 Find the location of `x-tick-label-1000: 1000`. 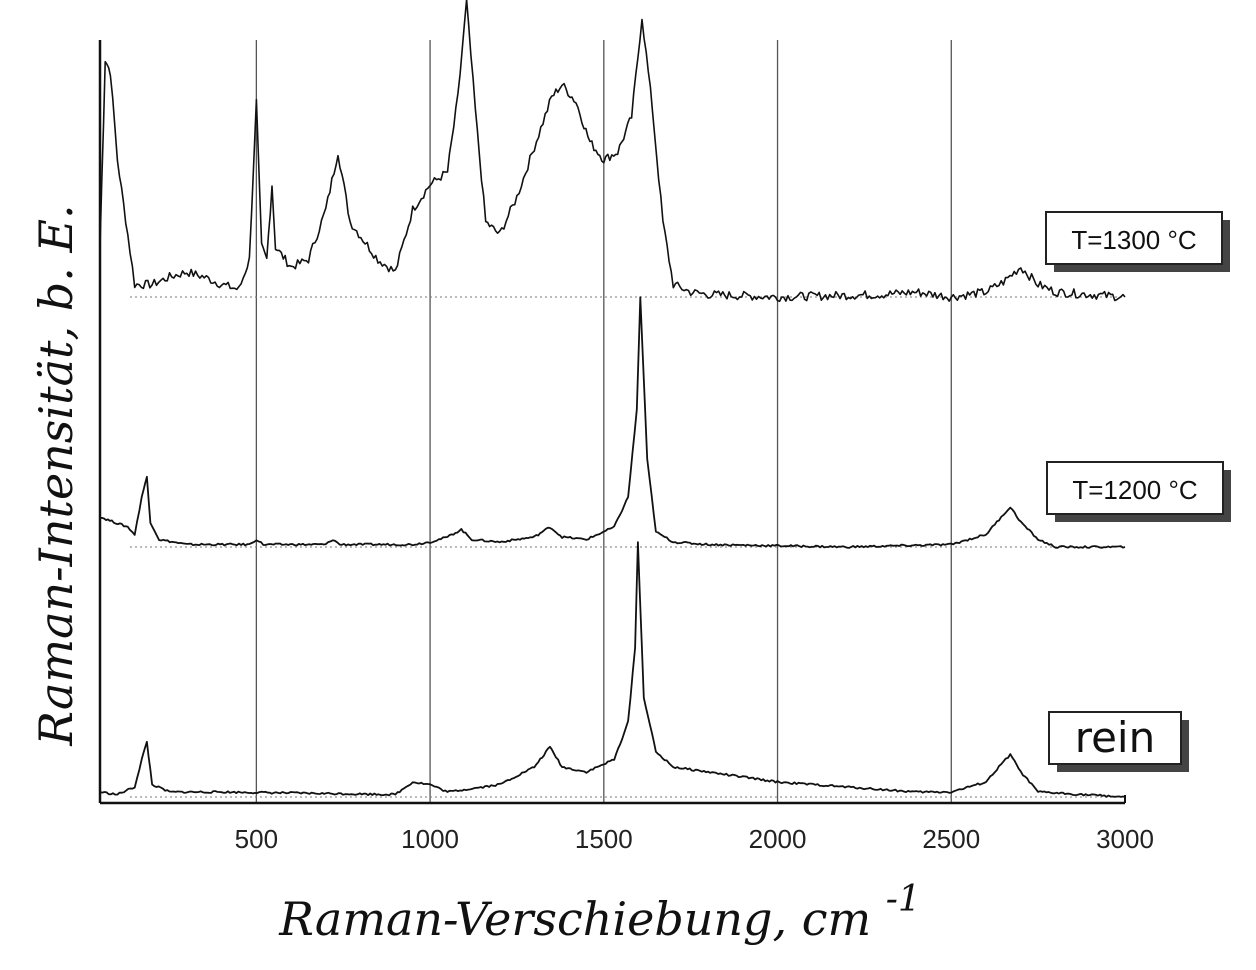

x-tick-label-1000: 1000 is located at coordinates (430, 839).